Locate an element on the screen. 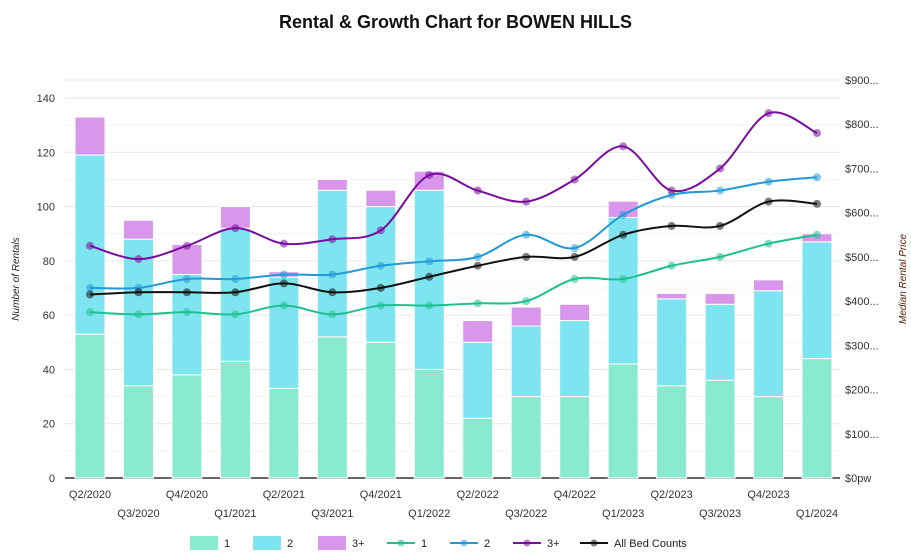  x-tick-label: Q4/2020 is located at coordinates (187, 495).